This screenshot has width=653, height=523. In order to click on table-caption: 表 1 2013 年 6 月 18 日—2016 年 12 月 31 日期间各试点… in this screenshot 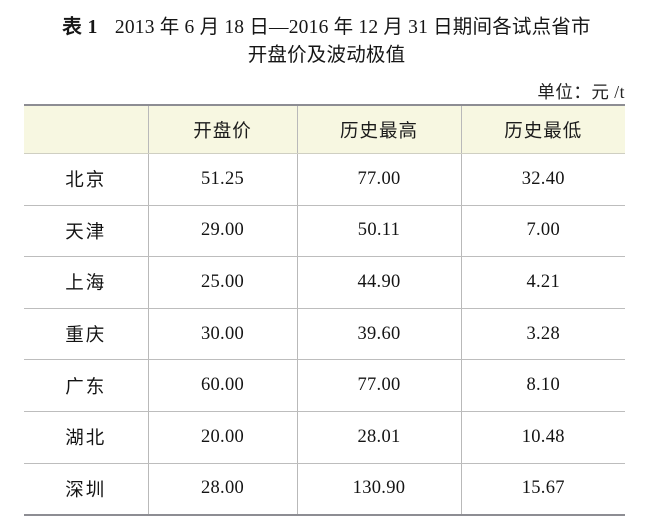, I will do `click(326, 35)`.